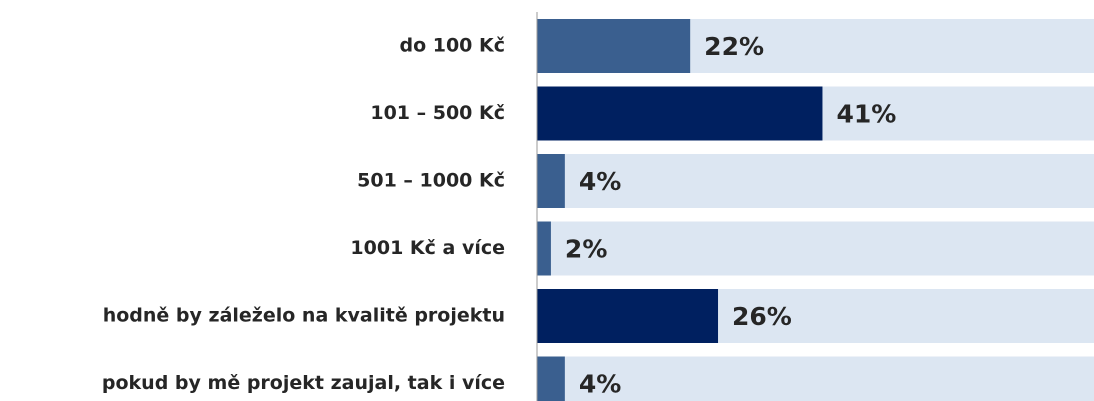 The image size is (1094, 401). Describe the element at coordinates (452, 46) in the screenshot. I see `category-label: do 100 Kč` at that location.